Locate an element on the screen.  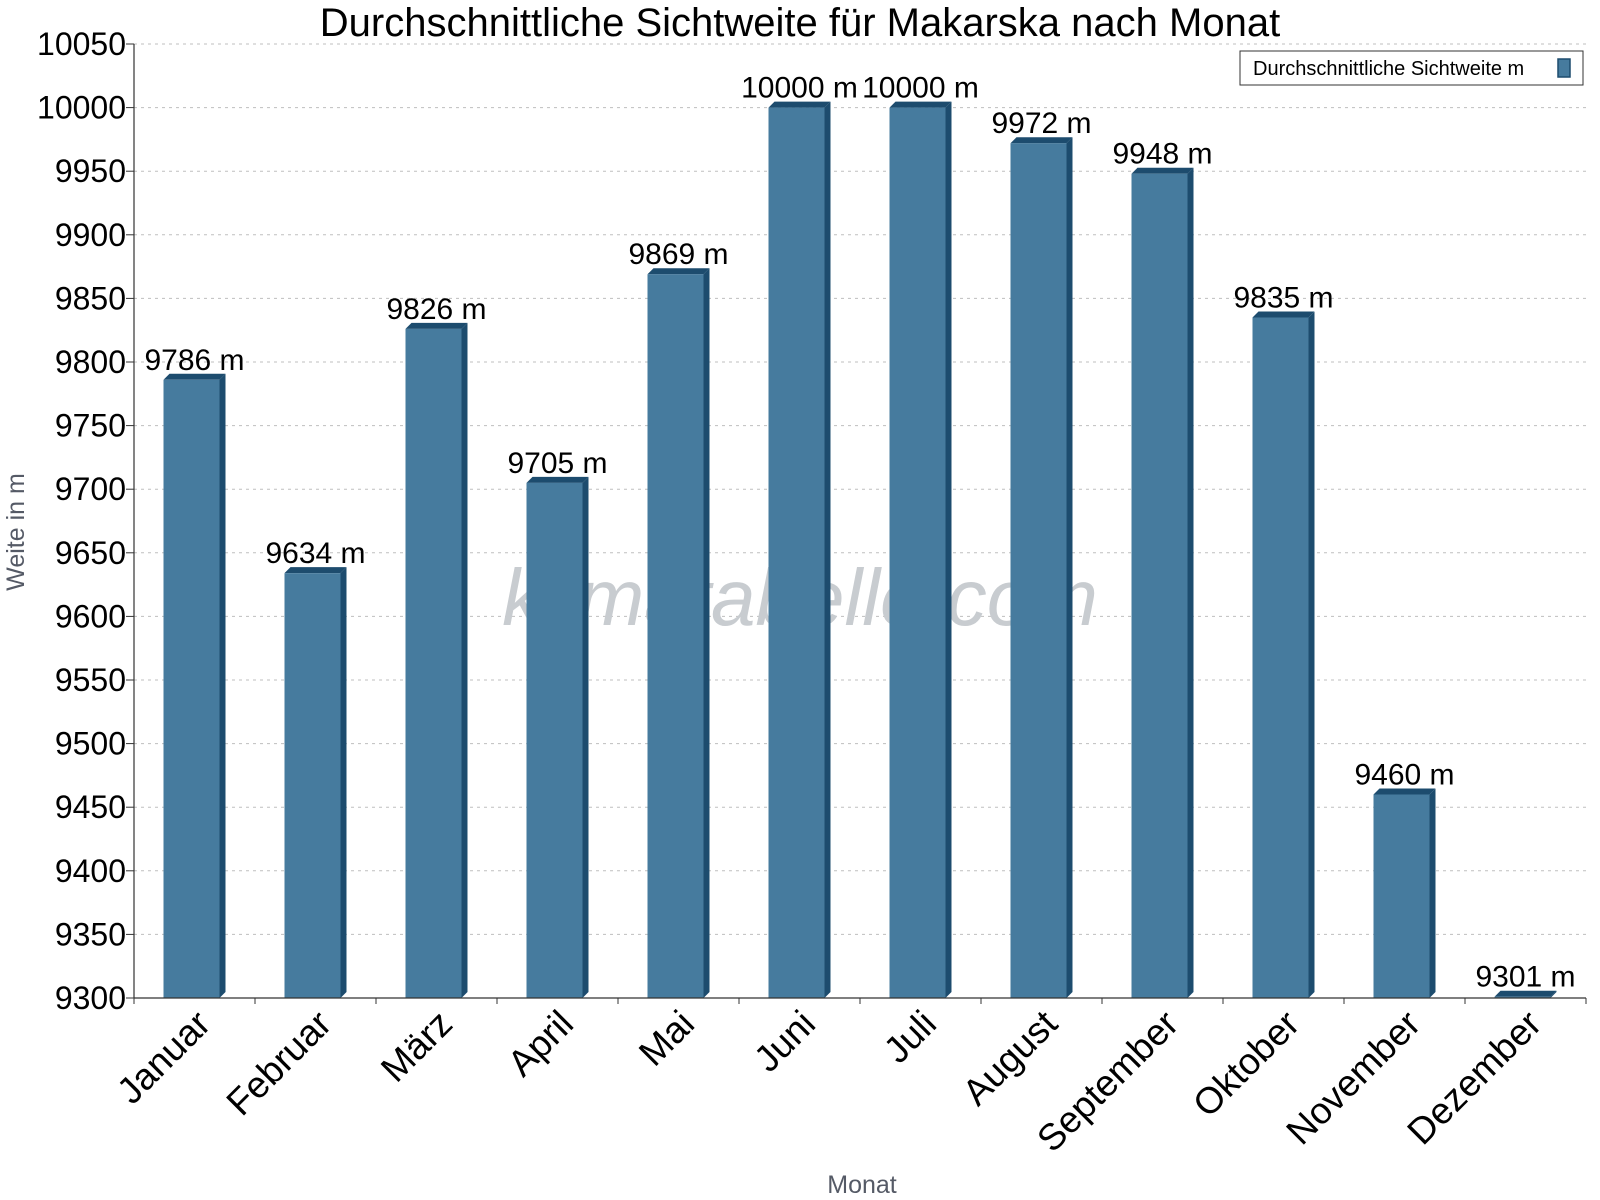
legend: Durchschnittliche Sichtweite m is located at coordinates (1411, 68).